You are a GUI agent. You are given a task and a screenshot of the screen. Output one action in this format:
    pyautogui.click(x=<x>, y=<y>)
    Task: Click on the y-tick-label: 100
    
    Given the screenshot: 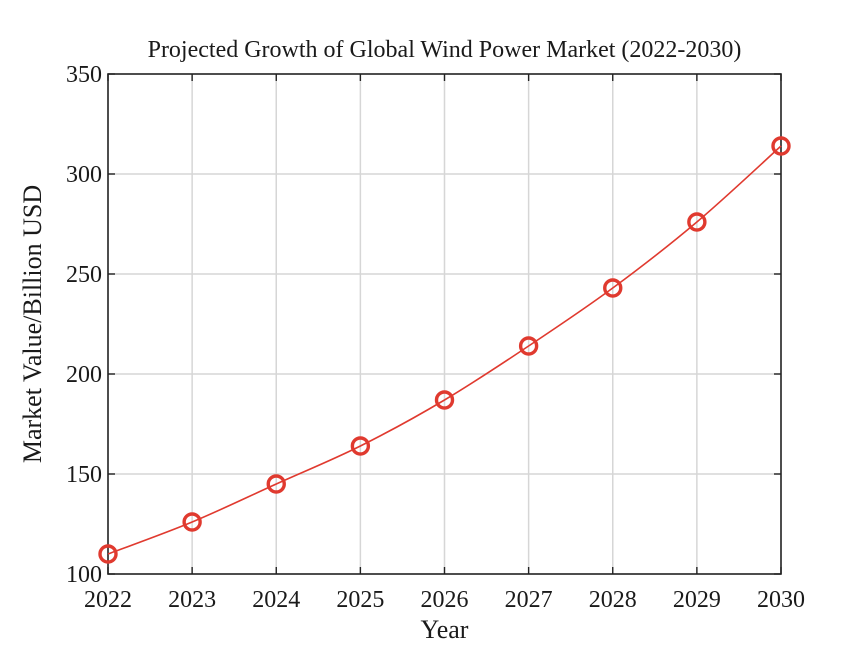 What is the action you would take?
    pyautogui.click(x=84, y=575)
    